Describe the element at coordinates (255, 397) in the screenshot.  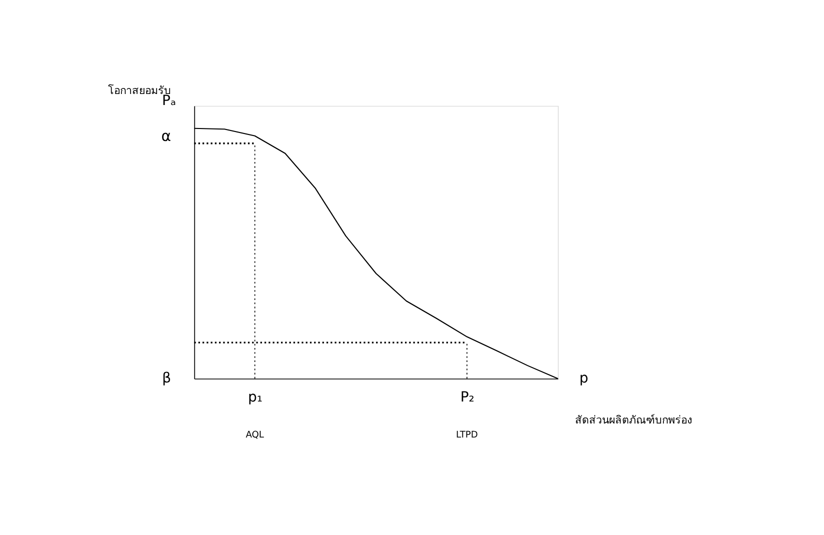
I see `x-tick-label: p₁` at that location.